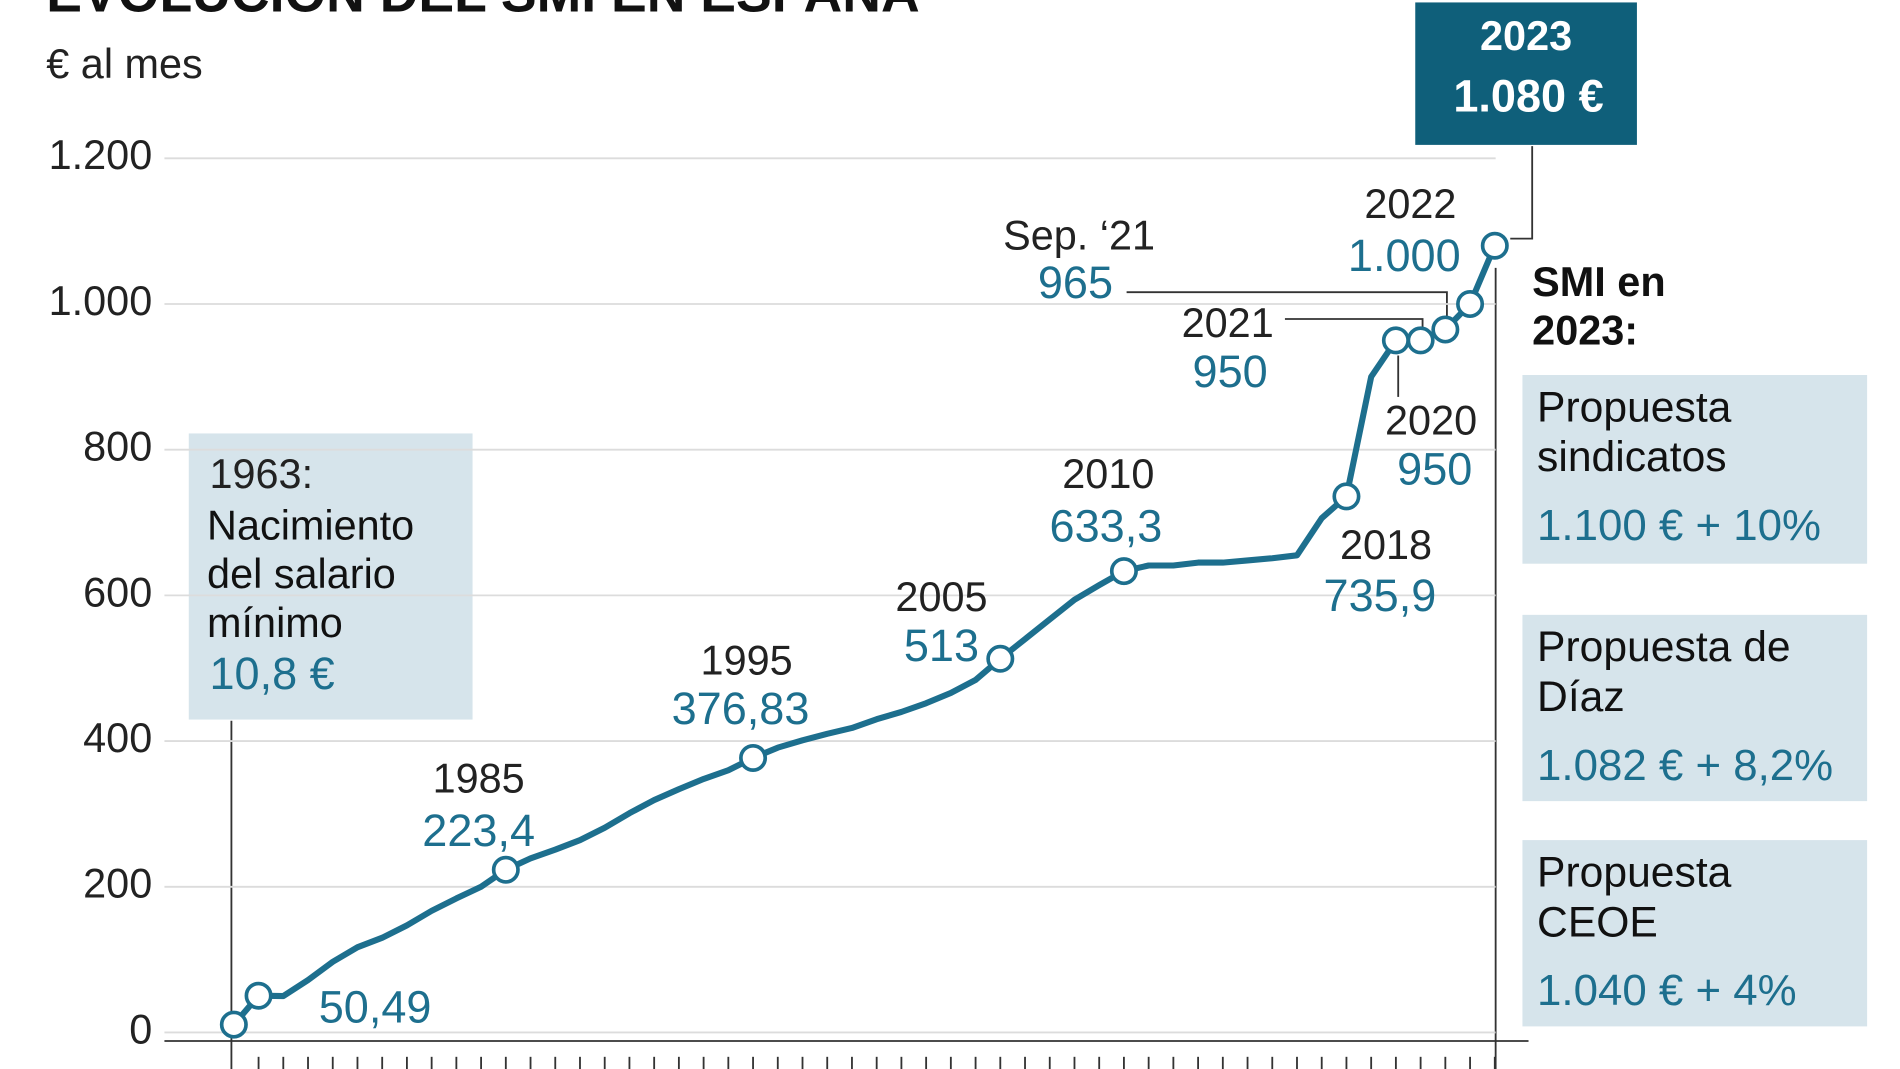 The height and width of the screenshot is (1069, 1900). Describe the element at coordinates (1404, 255) in the screenshot. I see `data-label: 1.000` at that location.